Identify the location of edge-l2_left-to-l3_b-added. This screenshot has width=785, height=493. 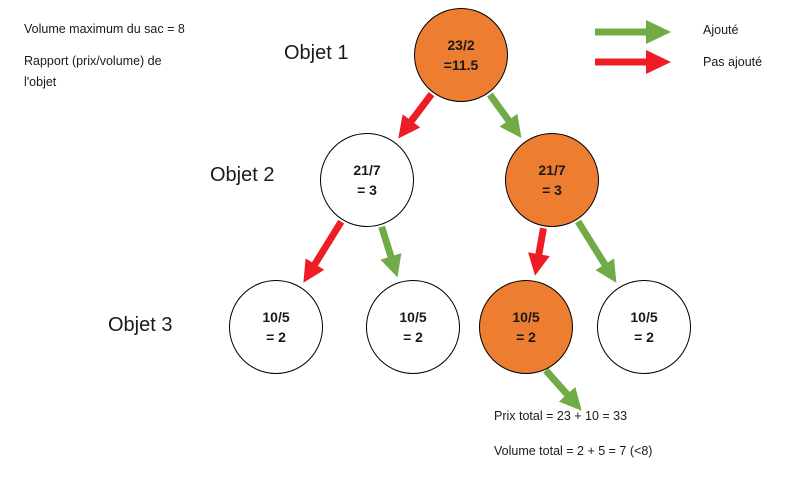
(390, 251).